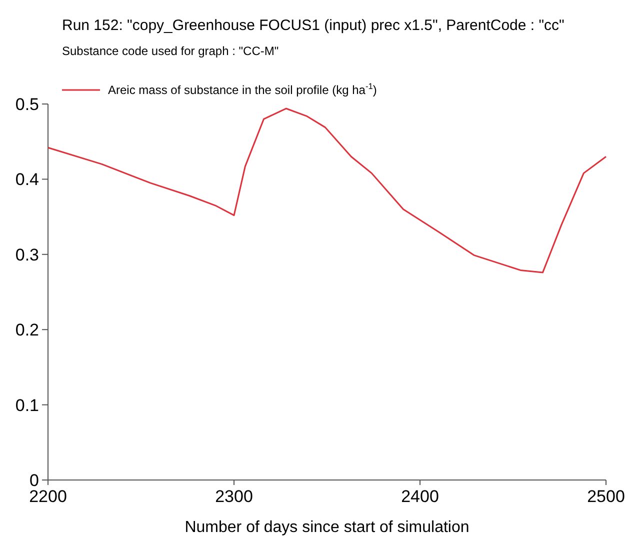  I want to click on chart-title: Run 152: "copy_Greenhouse FOCUS1 (input) prec x1.5", ParentCode : "cc", so click(313, 25).